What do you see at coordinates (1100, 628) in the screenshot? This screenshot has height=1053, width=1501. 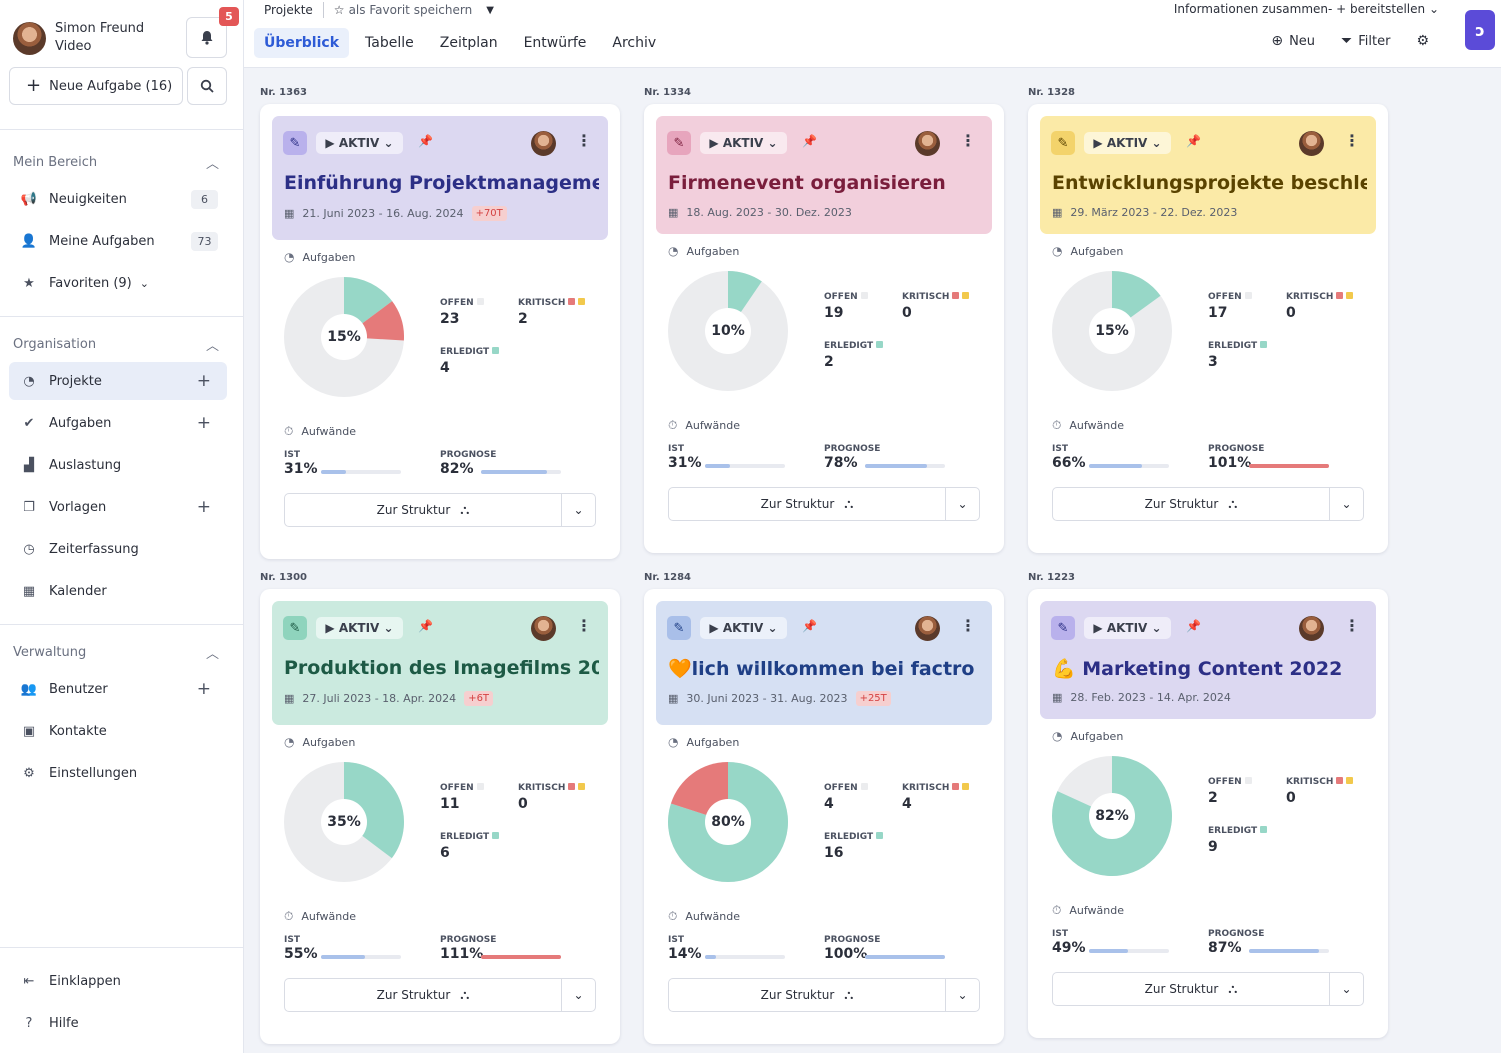 I see `play-icon: ▶` at bounding box center [1100, 628].